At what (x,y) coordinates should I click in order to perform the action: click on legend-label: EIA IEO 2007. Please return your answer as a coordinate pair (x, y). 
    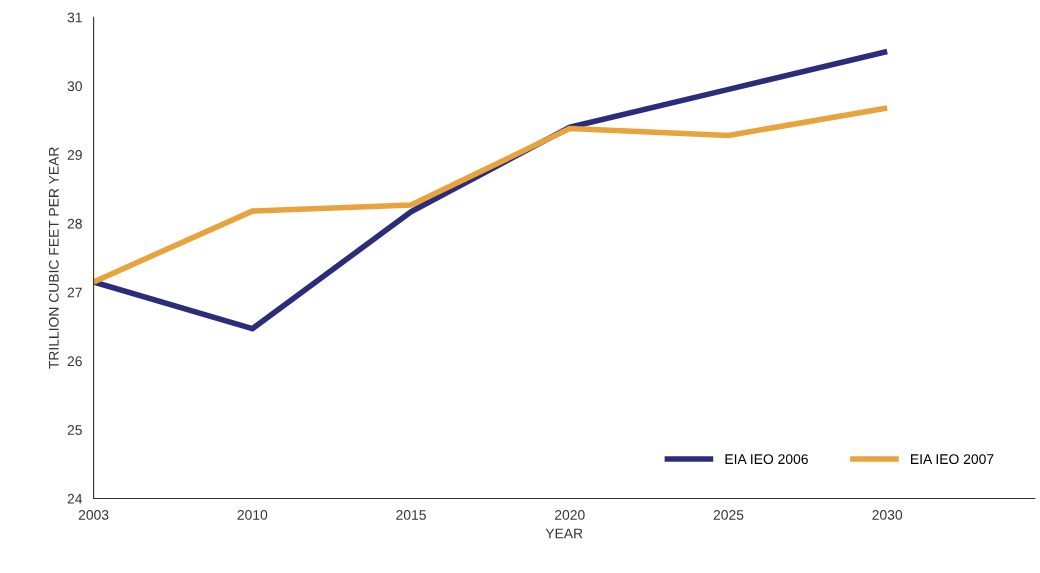
    Looking at the image, I should click on (952, 459).